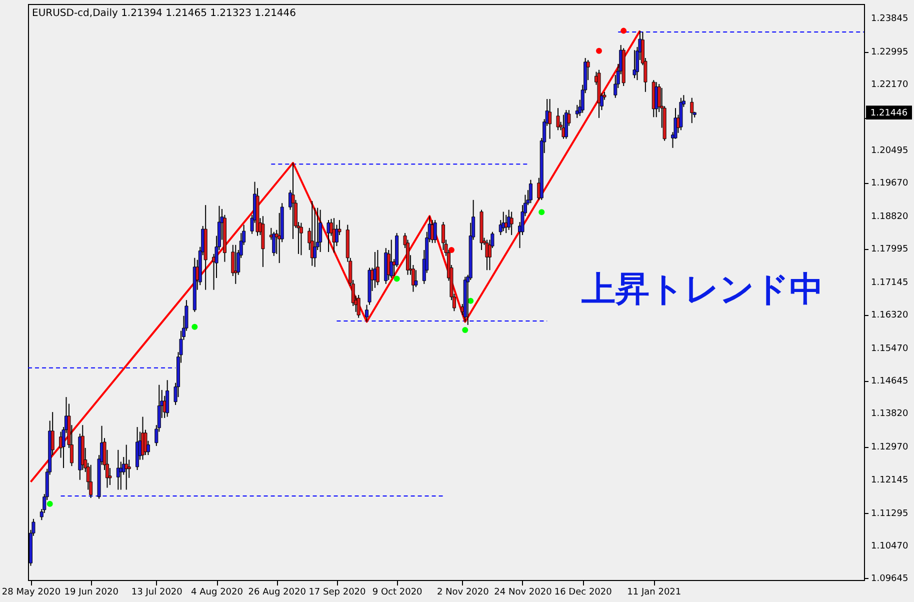 Image resolution: width=914 pixels, height=602 pixels. What do you see at coordinates (337, 593) in the screenshot?
I see `x-tick-label: 17 Sep 2020` at bounding box center [337, 593].